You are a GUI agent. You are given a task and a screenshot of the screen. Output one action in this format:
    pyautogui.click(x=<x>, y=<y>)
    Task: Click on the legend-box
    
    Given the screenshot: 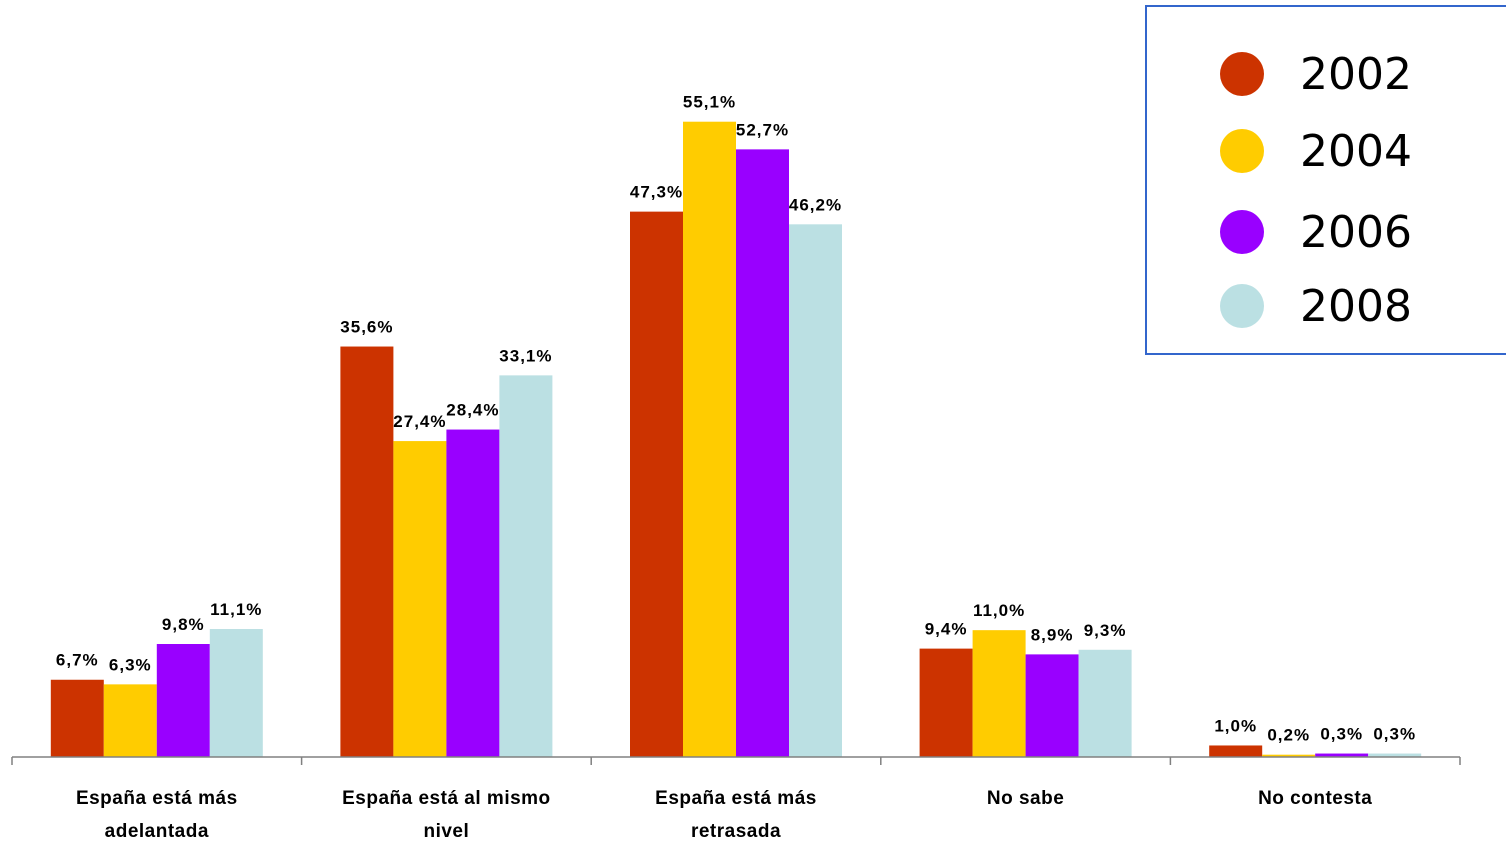 What is the action you would take?
    pyautogui.click(x=1325, y=180)
    